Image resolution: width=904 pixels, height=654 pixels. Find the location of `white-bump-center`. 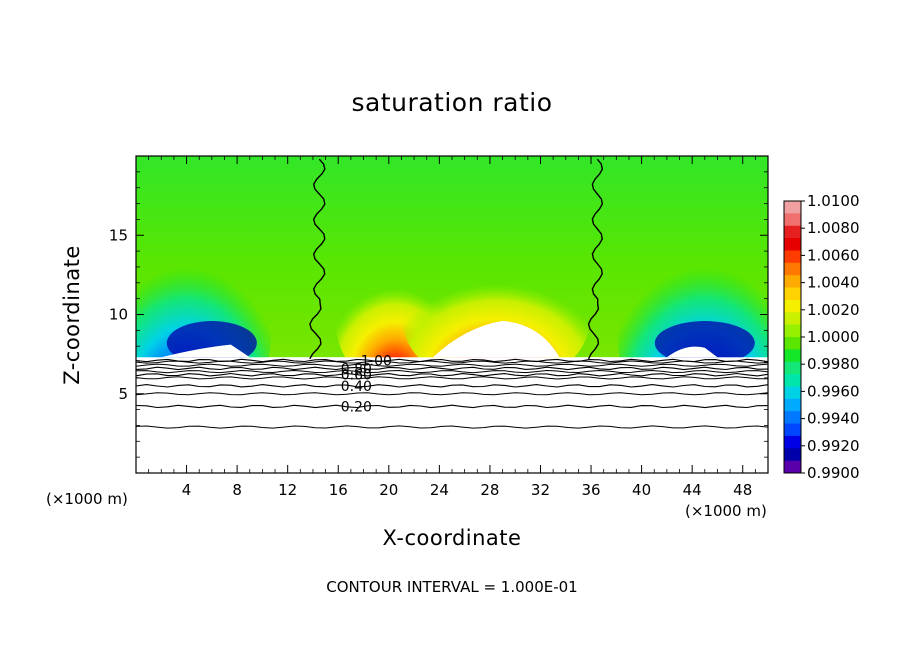

white-bump-center is located at coordinates (496, 339).